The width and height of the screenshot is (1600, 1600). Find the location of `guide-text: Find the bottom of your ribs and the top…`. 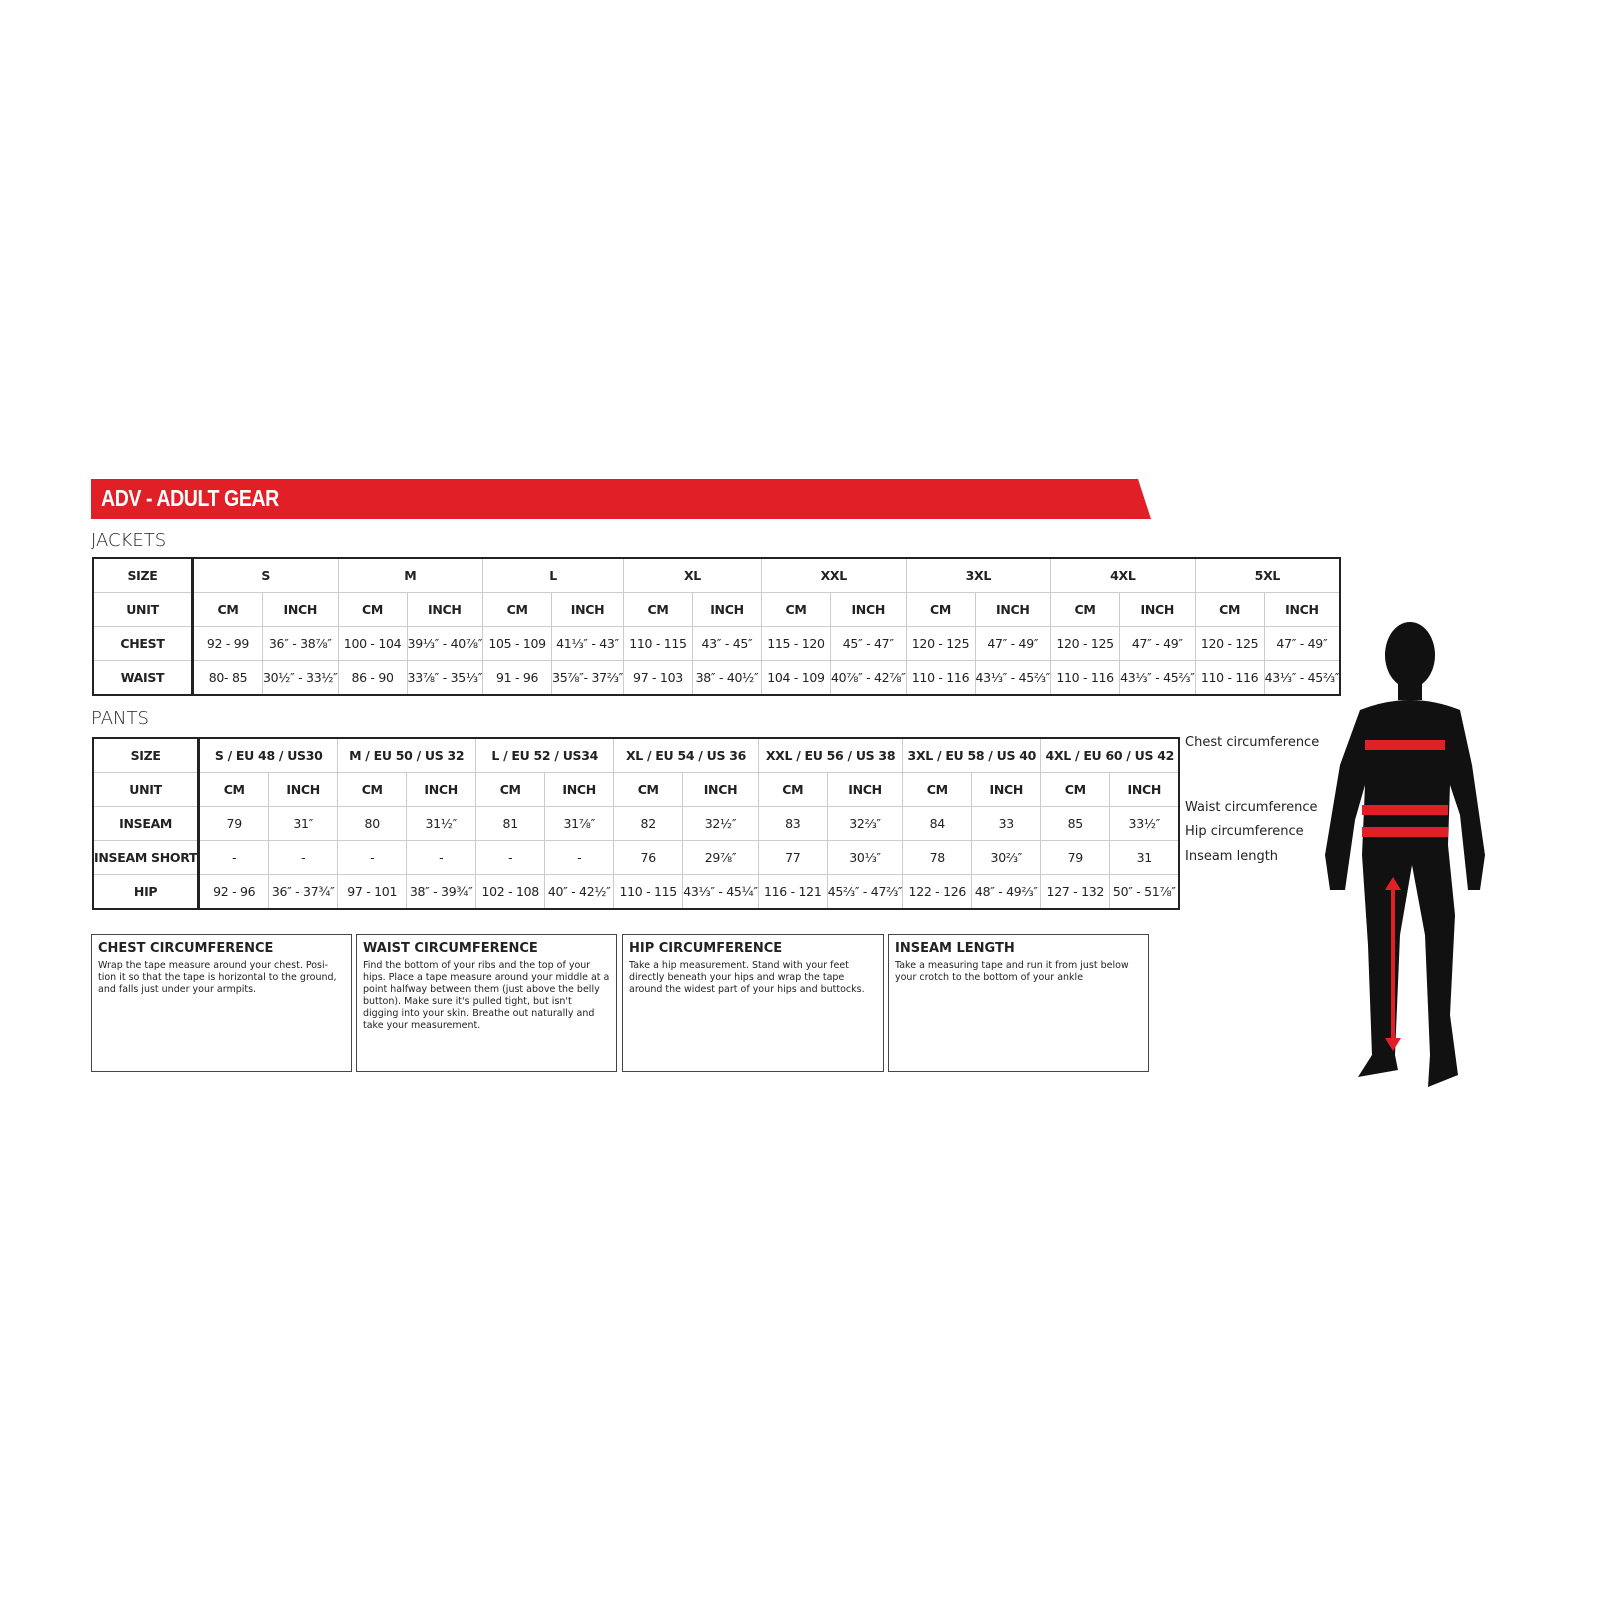

guide-text: Find the bottom of your ribs and the top… is located at coordinates (486, 995).